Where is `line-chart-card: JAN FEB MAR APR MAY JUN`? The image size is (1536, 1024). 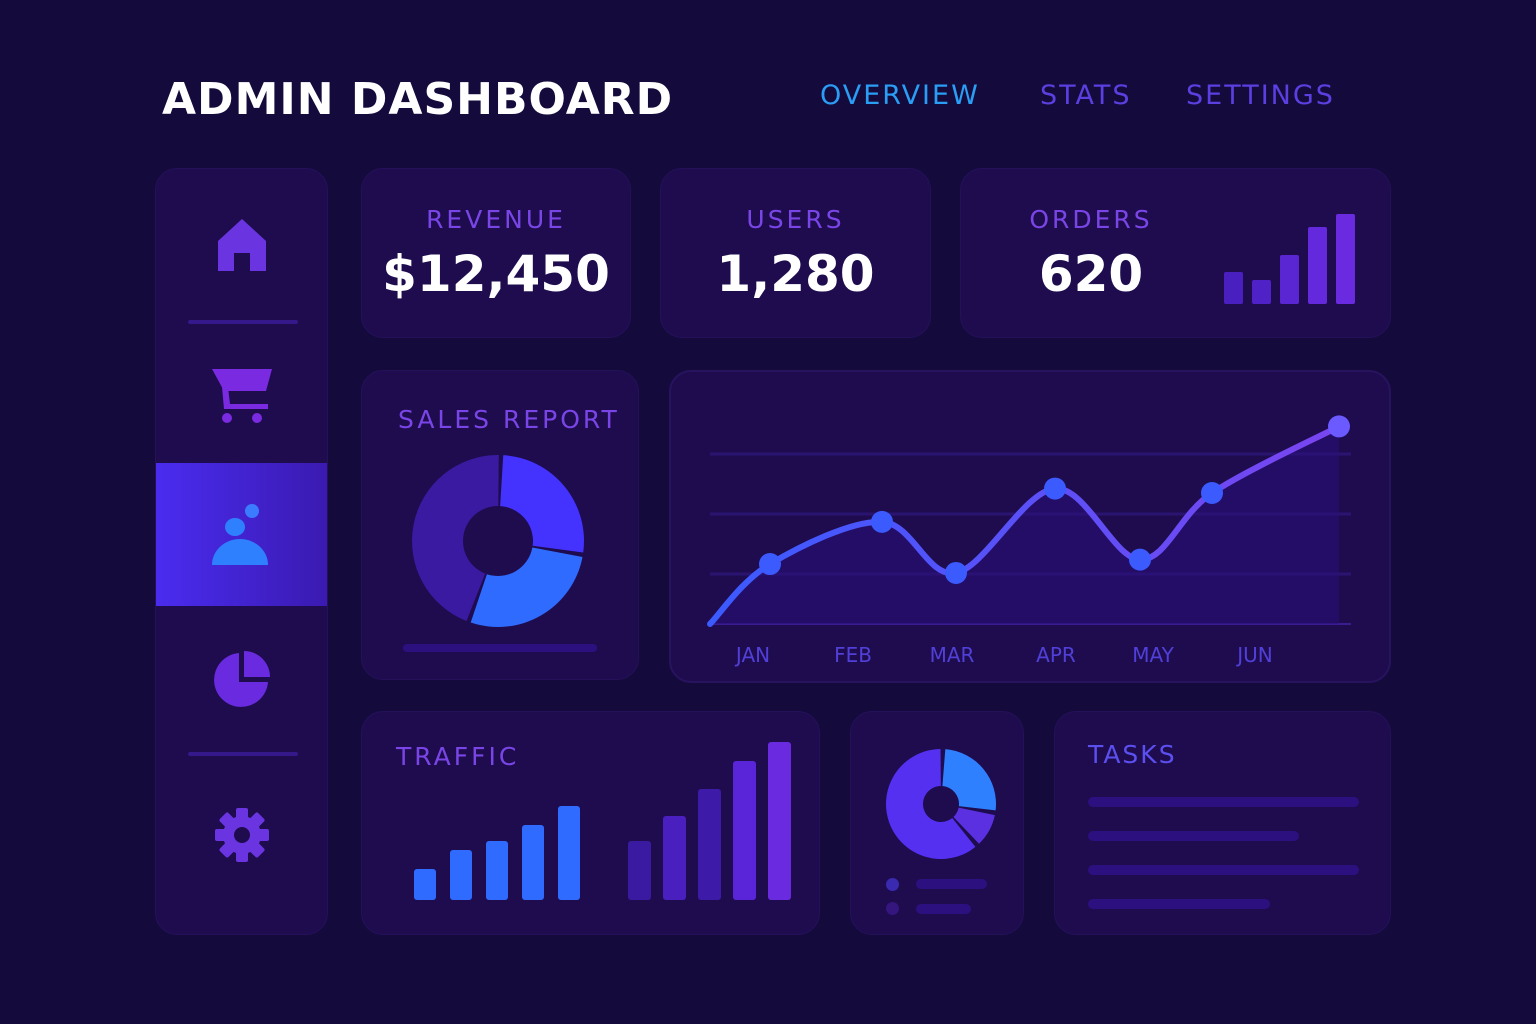 line-chart-card: JAN FEB MAR APR MAY JUN is located at coordinates (1030, 526).